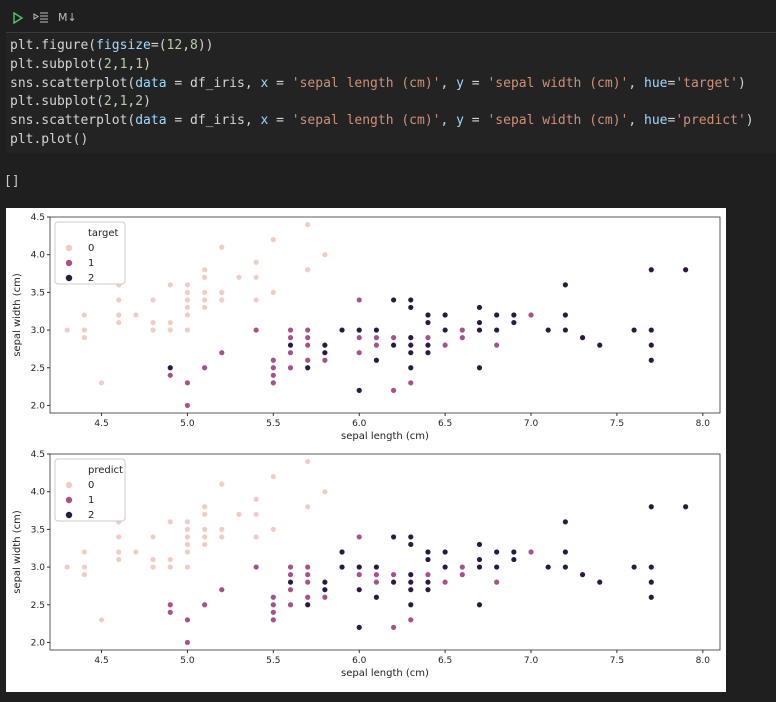 The height and width of the screenshot is (702, 776). I want to click on code-token: 'sepal length (cm)', so click(366, 121).